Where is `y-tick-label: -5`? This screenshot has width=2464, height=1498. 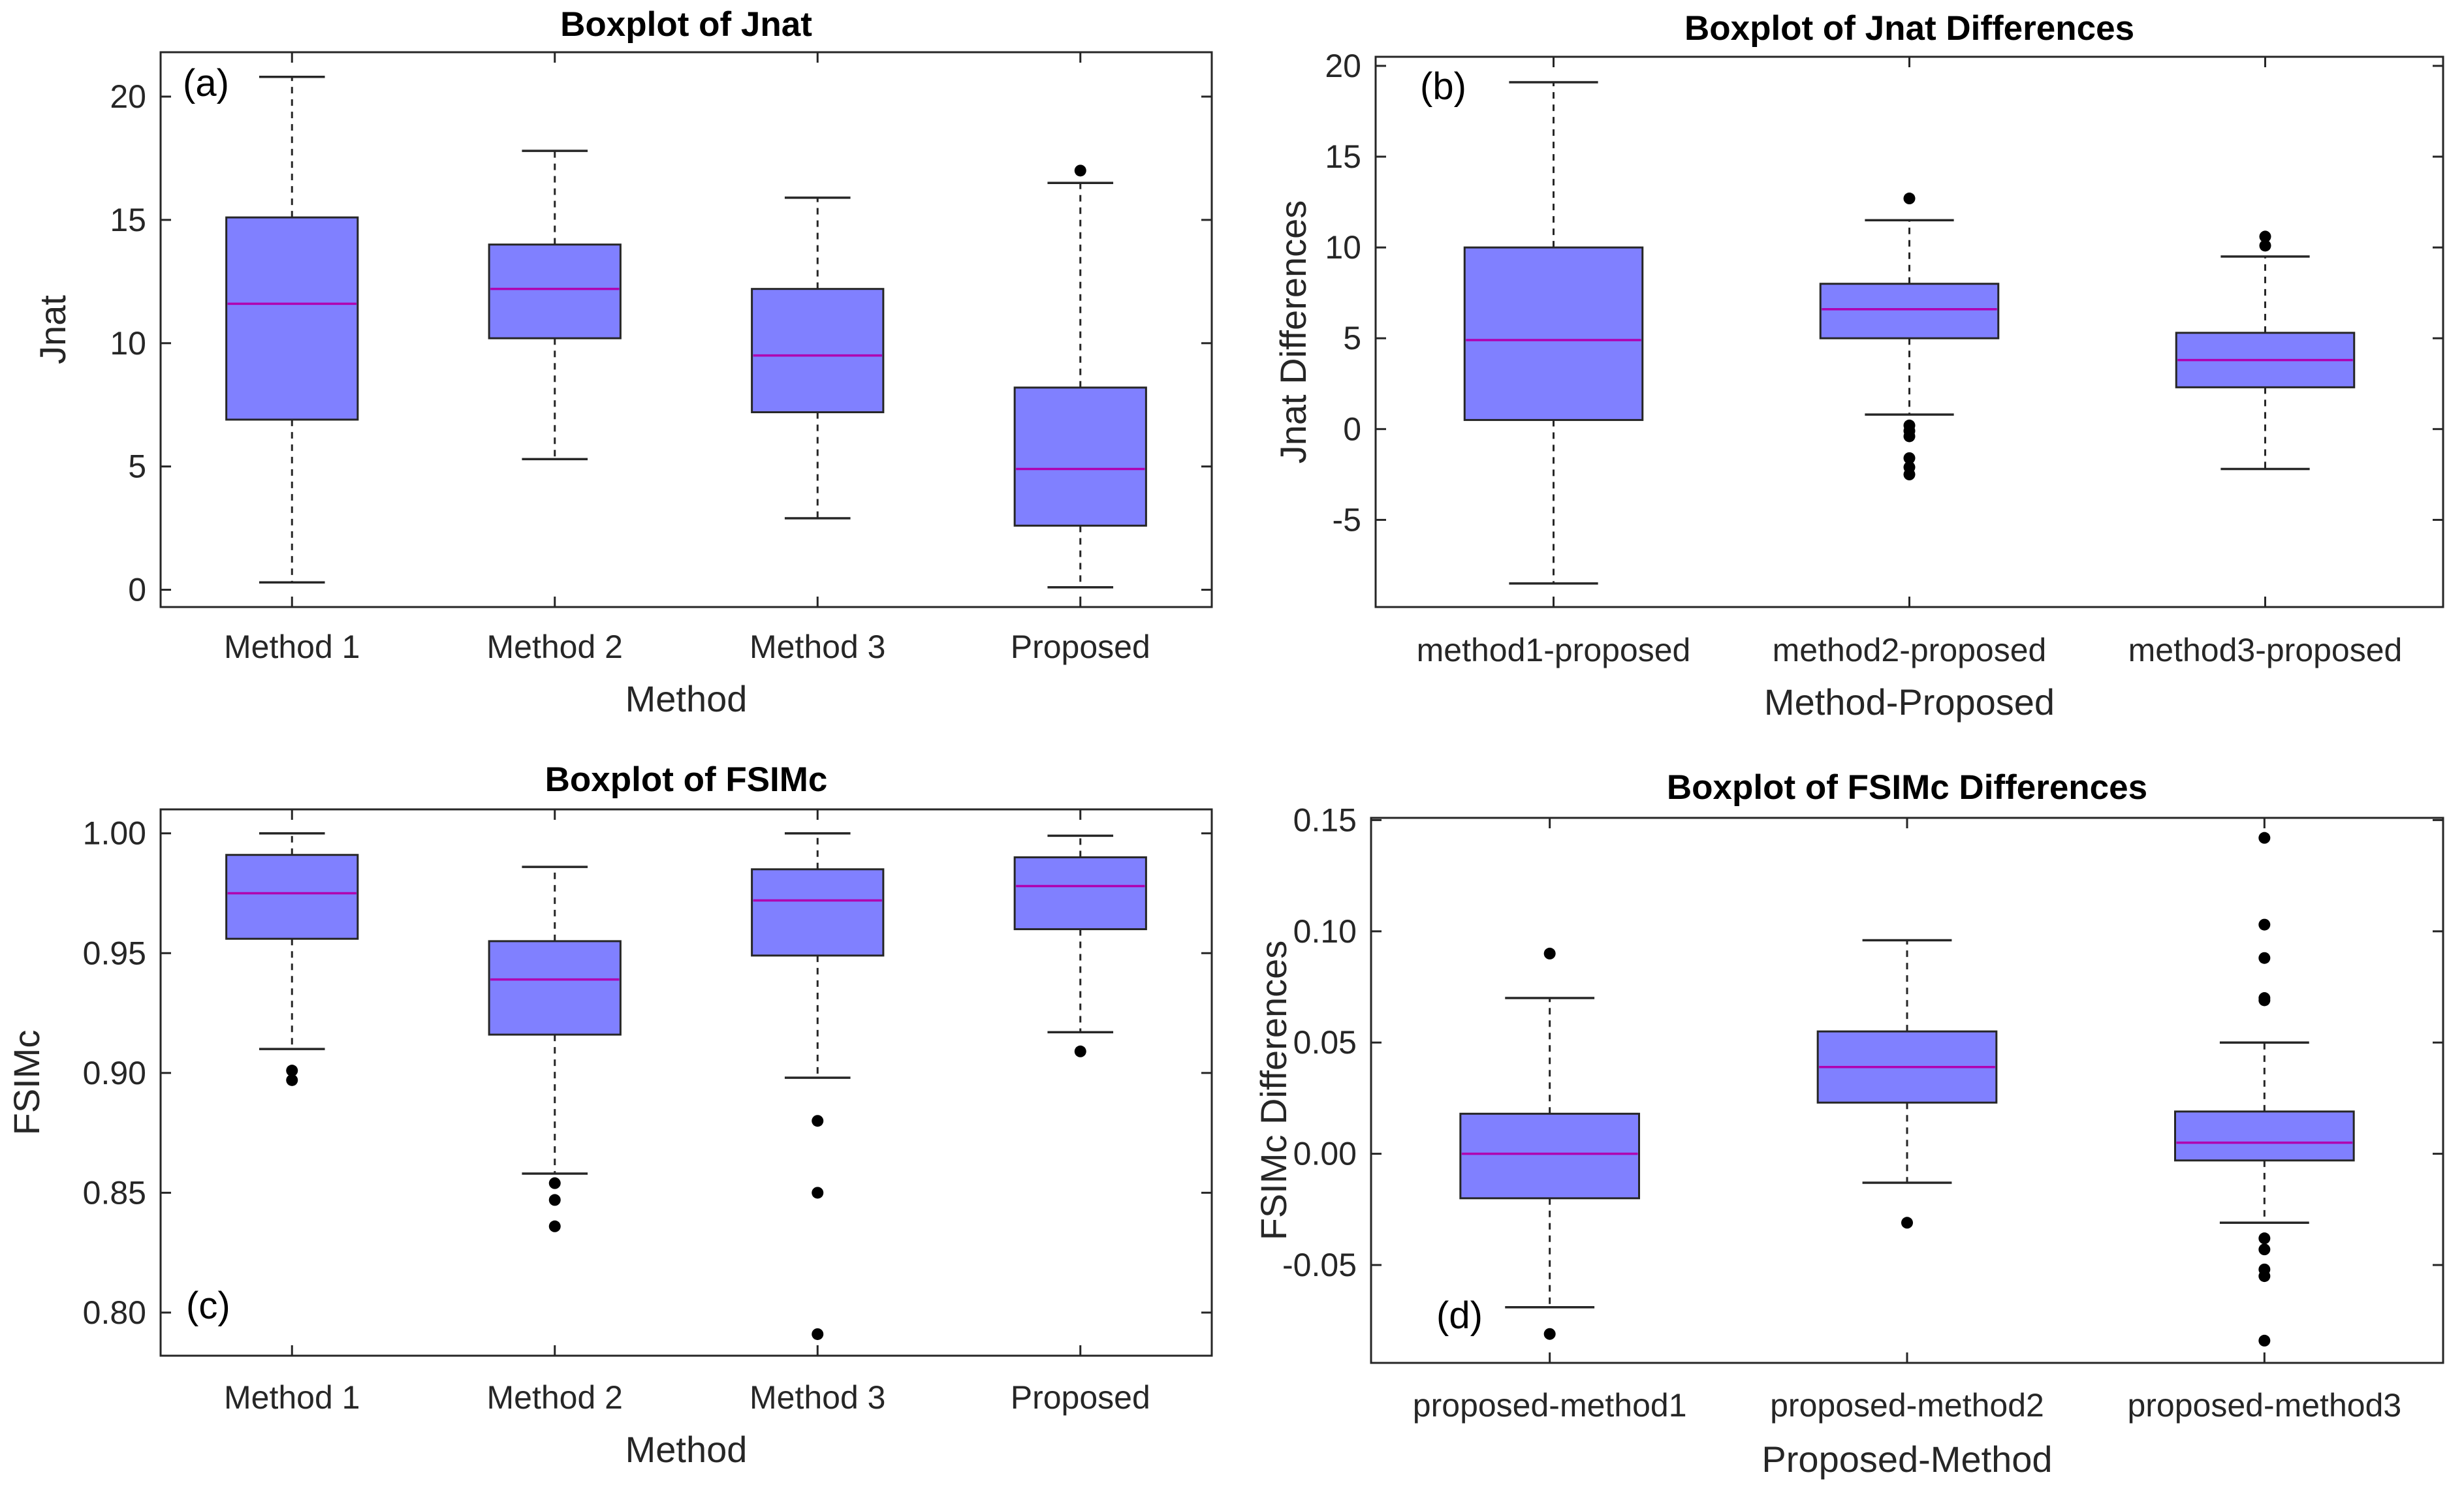
y-tick-label: -5 is located at coordinates (1347, 519).